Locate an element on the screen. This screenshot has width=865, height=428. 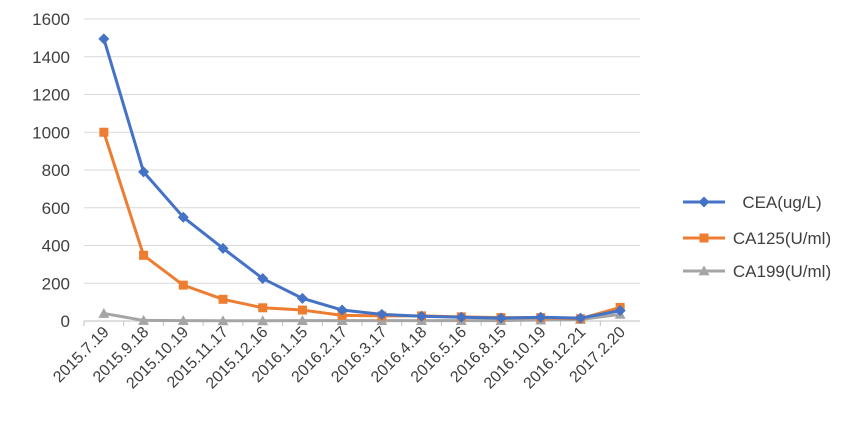
y-tick-label: 200 is located at coordinates (56, 283).